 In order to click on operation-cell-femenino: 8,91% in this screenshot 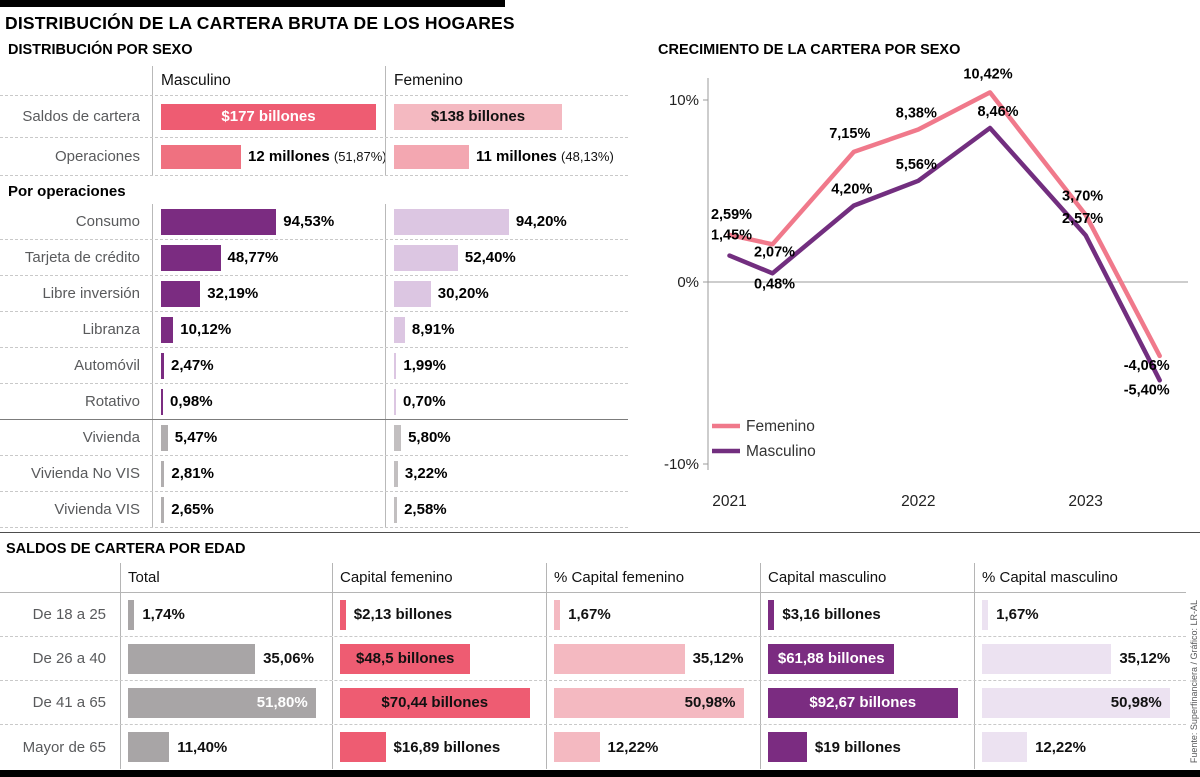, I will do `click(506, 329)`.